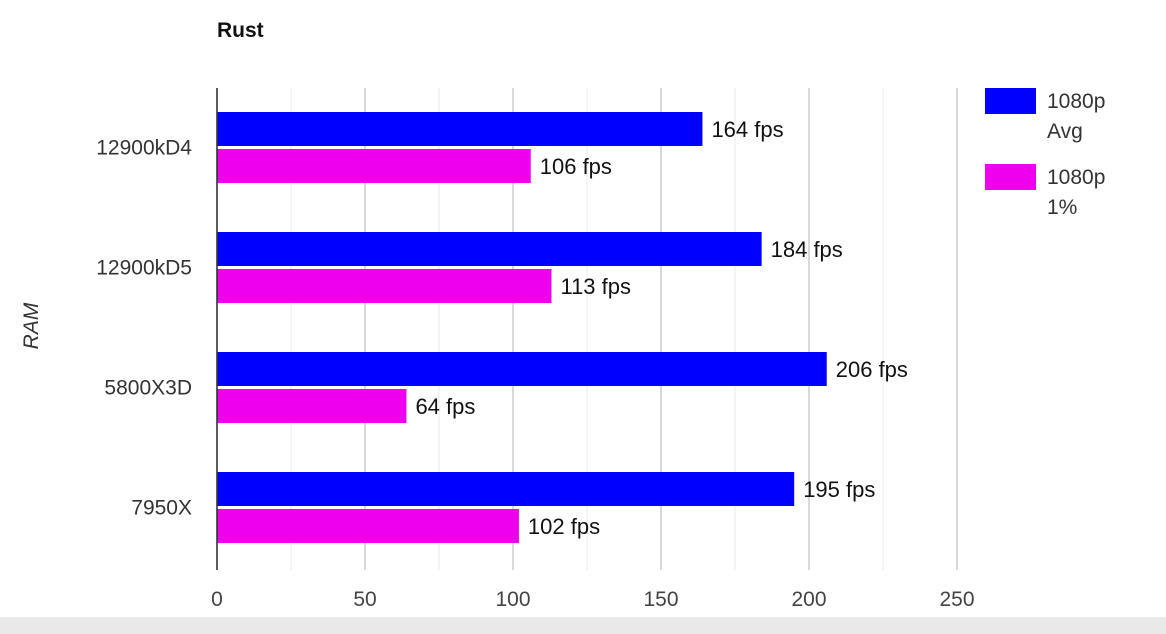 This screenshot has height=634, width=1166. Describe the element at coordinates (31, 325) in the screenshot. I see `y-axis-title: RAM` at that location.